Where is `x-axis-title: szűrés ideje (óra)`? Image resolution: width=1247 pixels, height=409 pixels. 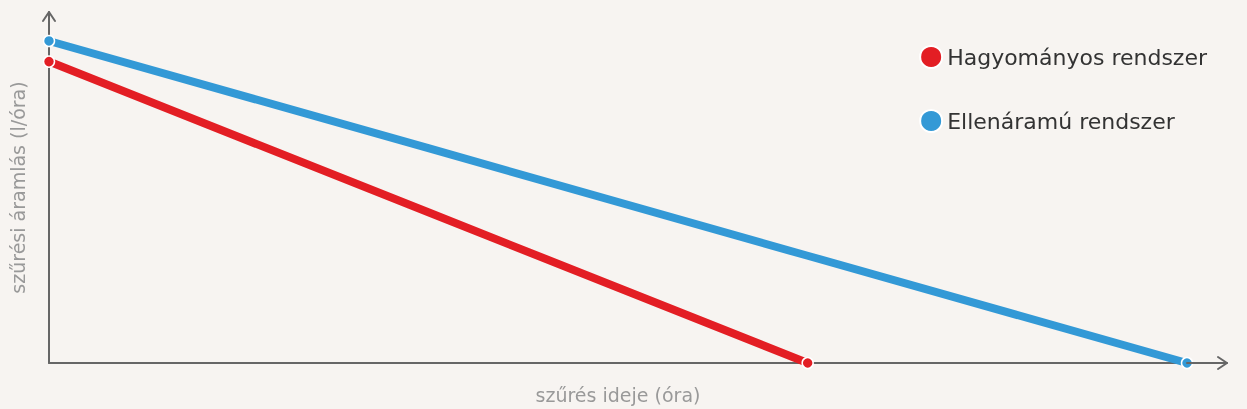 x-axis-title: szűrés ideje (óra) is located at coordinates (618, 394).